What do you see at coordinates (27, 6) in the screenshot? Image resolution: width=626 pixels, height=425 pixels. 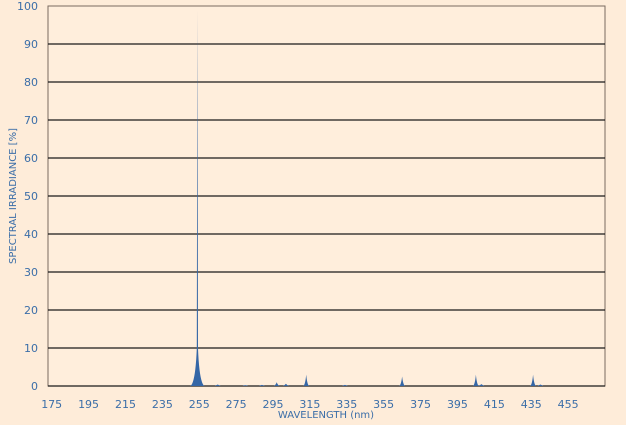 I see `y-tick-label: 100` at bounding box center [27, 6].